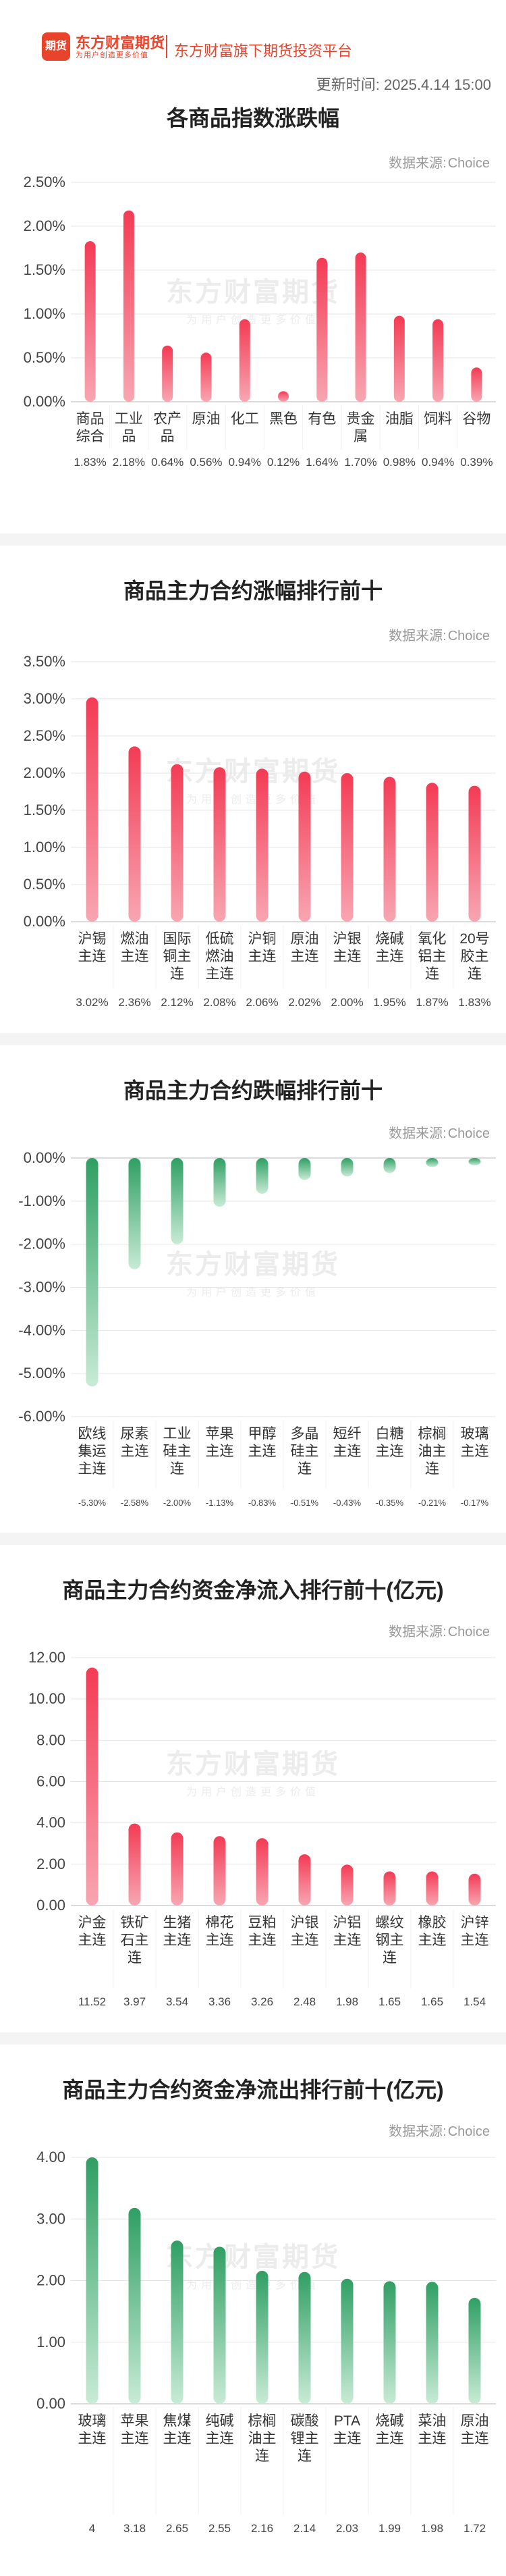 The height and width of the screenshot is (2576, 506). What do you see at coordinates (252, 118) in the screenshot?
I see `chart-title-index-change: 各商品指数涨跌幅` at bounding box center [252, 118].